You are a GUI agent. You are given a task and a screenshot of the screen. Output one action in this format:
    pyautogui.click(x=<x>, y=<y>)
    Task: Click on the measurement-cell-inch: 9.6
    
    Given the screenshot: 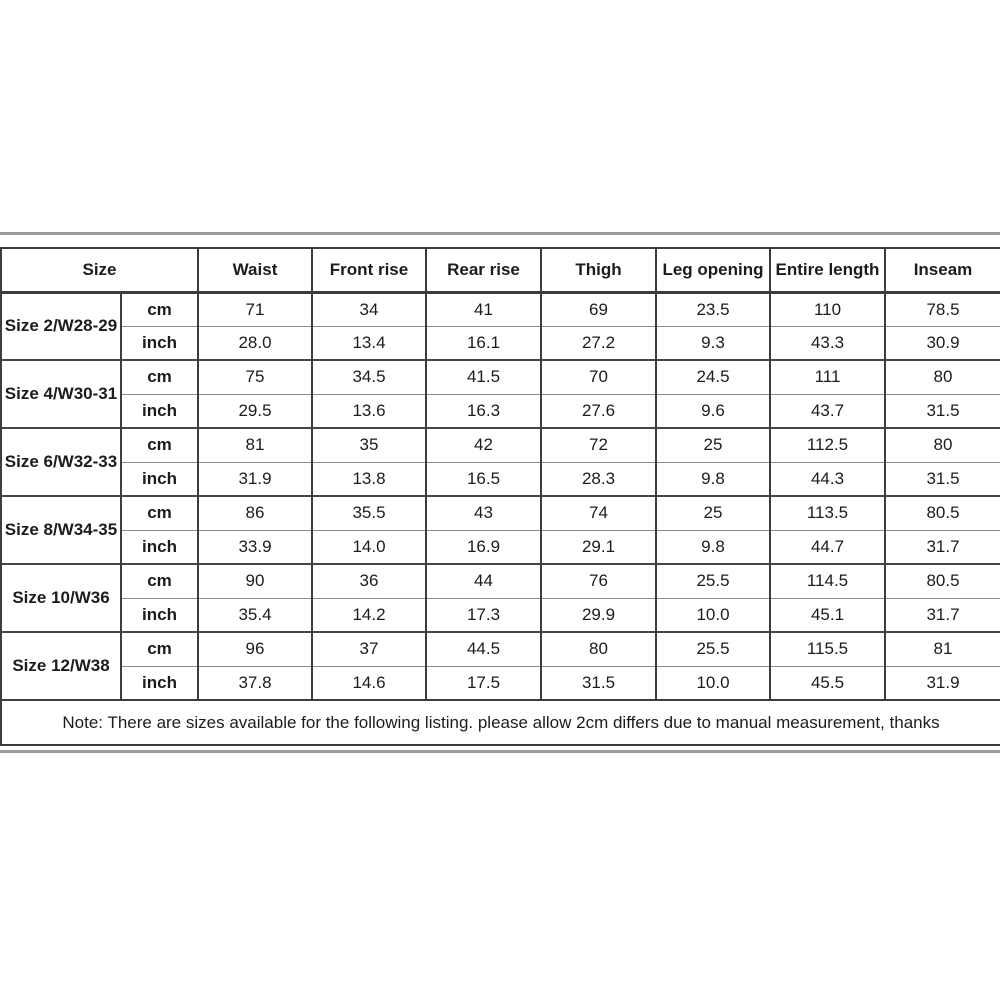 What is the action you would take?
    pyautogui.click(x=713, y=410)
    